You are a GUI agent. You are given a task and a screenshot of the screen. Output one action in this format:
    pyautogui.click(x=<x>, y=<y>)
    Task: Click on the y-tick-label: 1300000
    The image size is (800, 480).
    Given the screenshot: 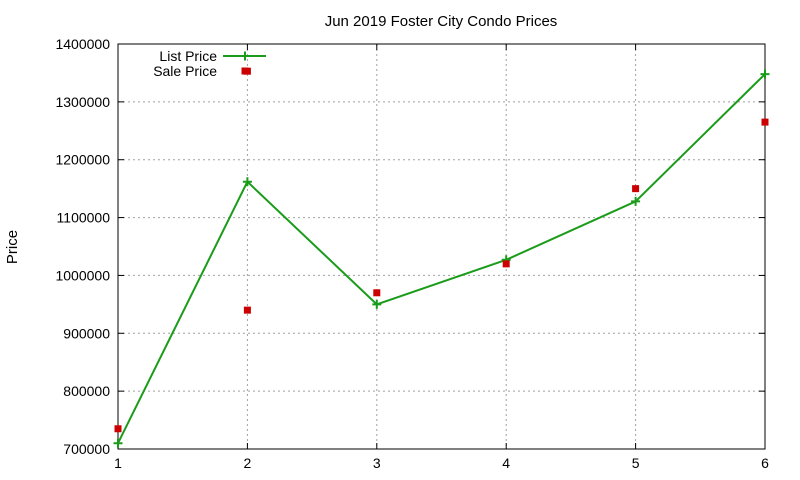 What is the action you would take?
    pyautogui.click(x=82, y=102)
    